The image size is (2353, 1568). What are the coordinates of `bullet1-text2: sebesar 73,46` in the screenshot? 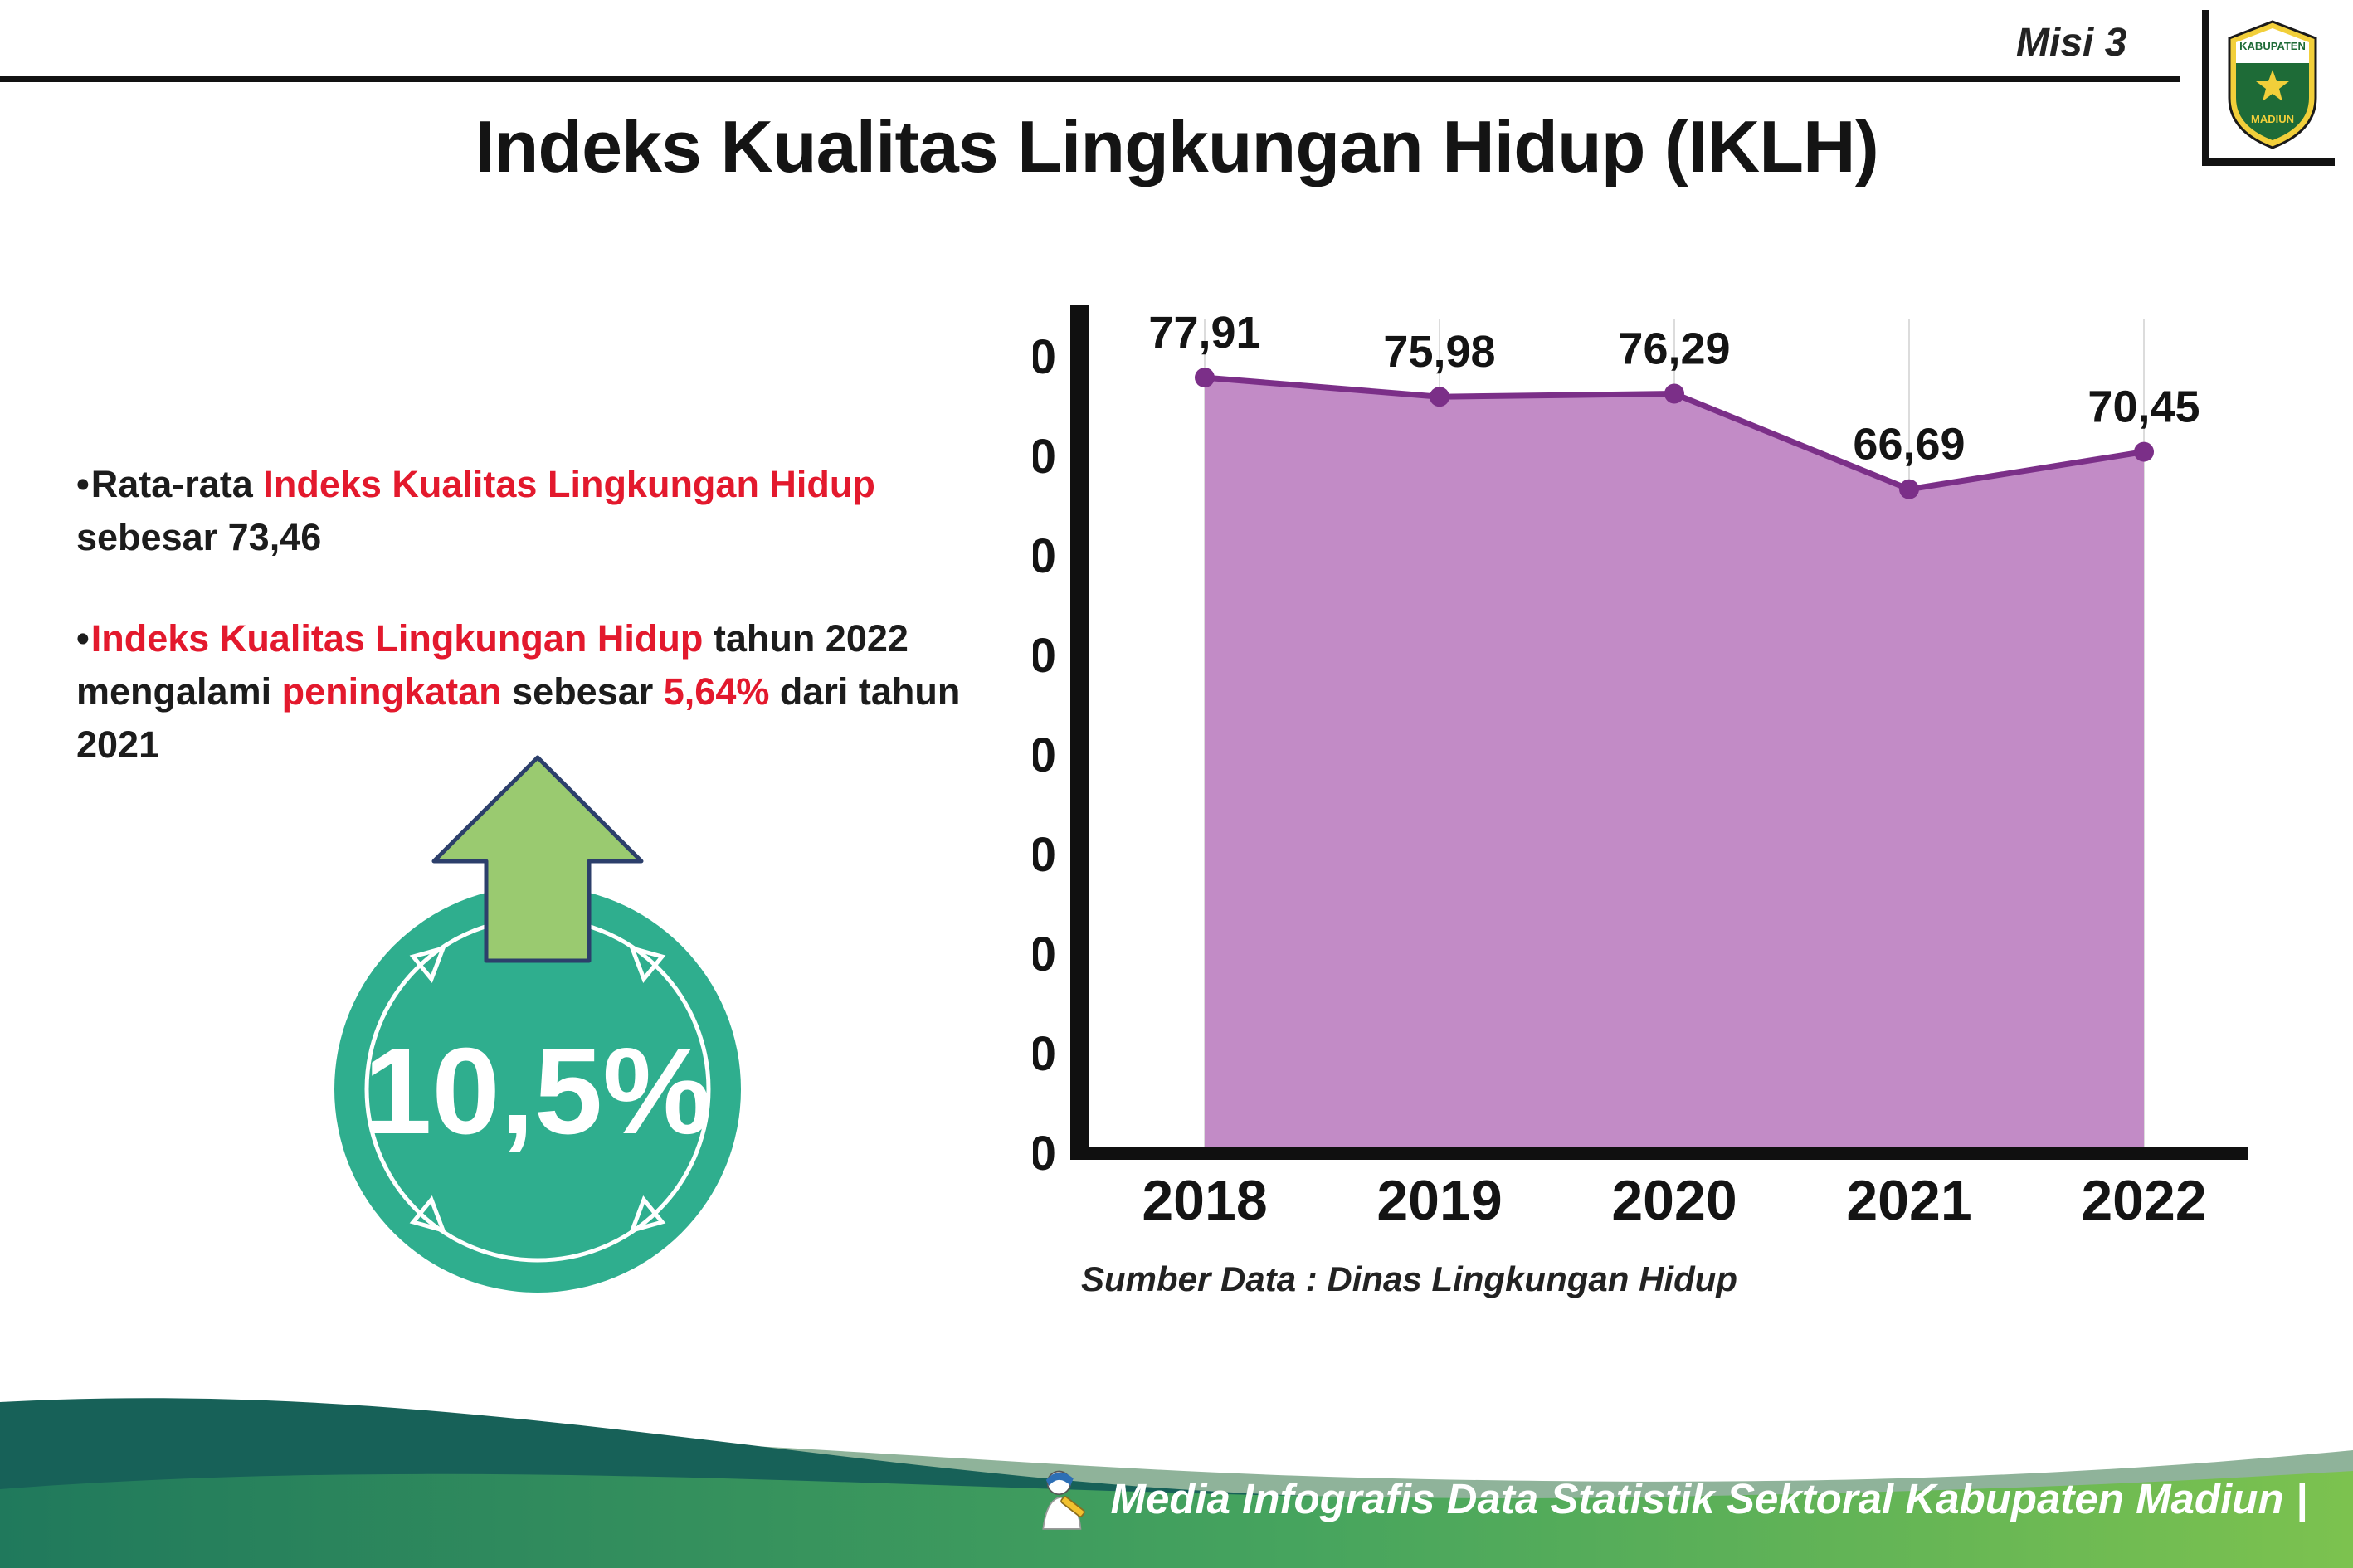 It's located at (199, 536).